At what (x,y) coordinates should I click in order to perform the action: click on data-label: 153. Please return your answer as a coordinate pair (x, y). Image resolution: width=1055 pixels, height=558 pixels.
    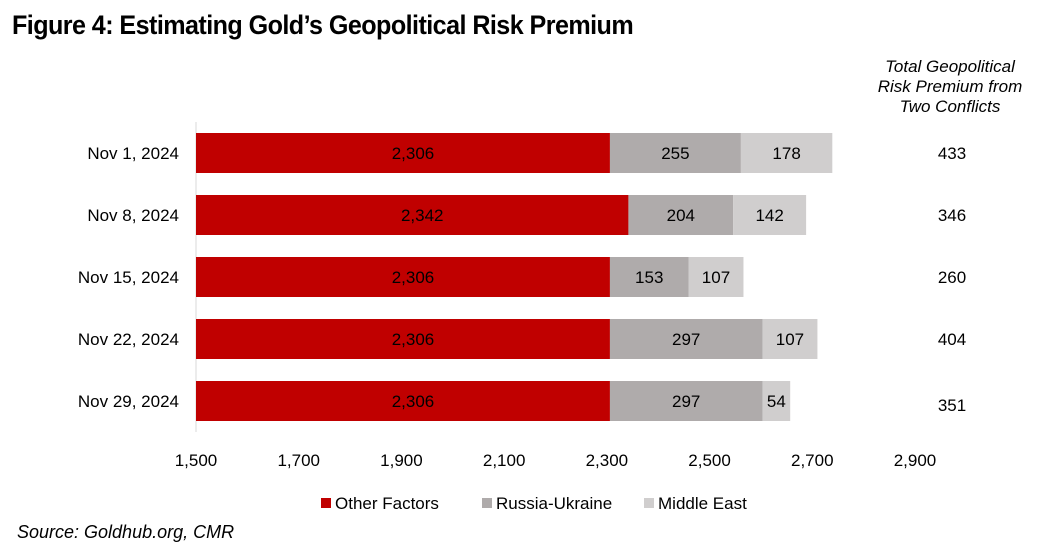
    Looking at the image, I should click on (649, 277).